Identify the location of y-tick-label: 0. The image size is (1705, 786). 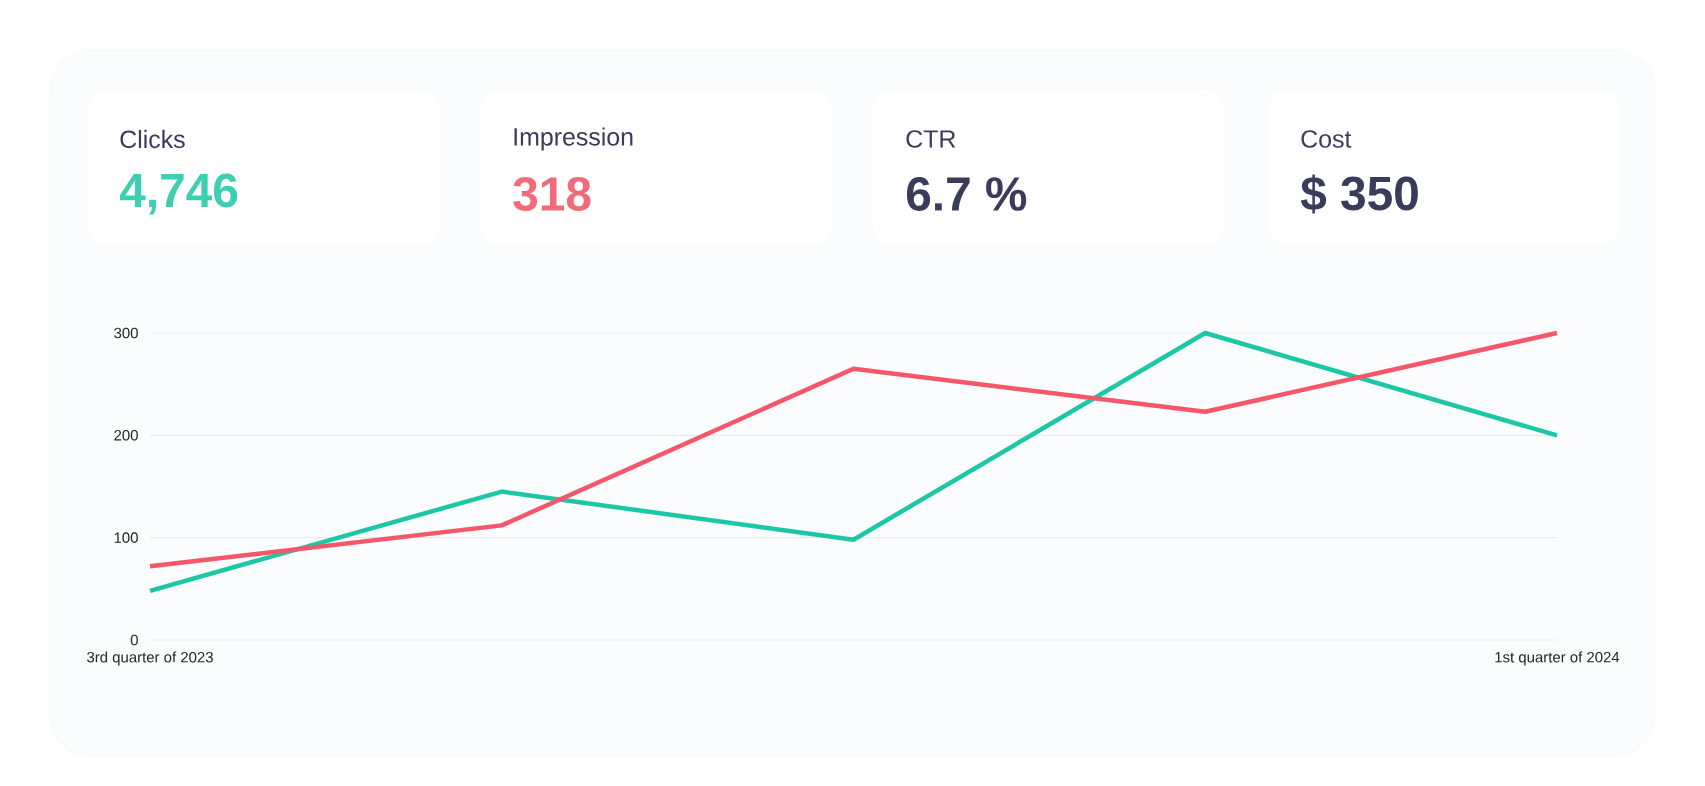
(134, 640).